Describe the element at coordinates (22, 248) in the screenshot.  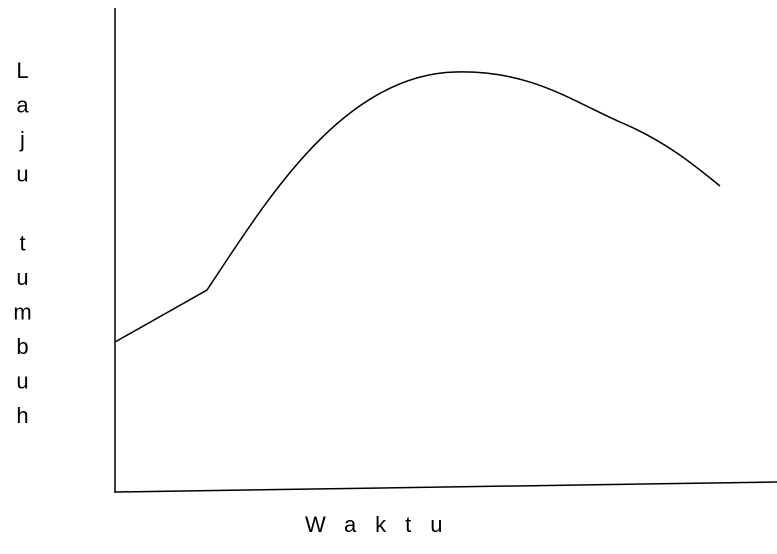
I see `y-axis-label: Laju tumbuh` at that location.